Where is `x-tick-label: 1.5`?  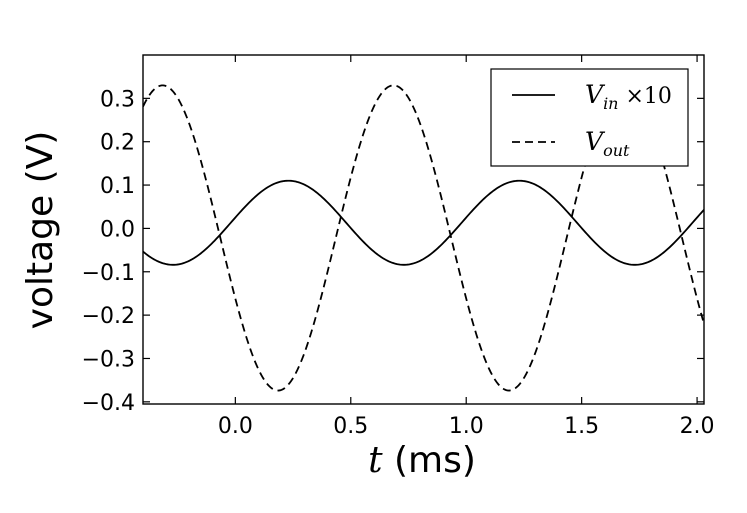
x-tick-label: 1.5 is located at coordinates (581, 426).